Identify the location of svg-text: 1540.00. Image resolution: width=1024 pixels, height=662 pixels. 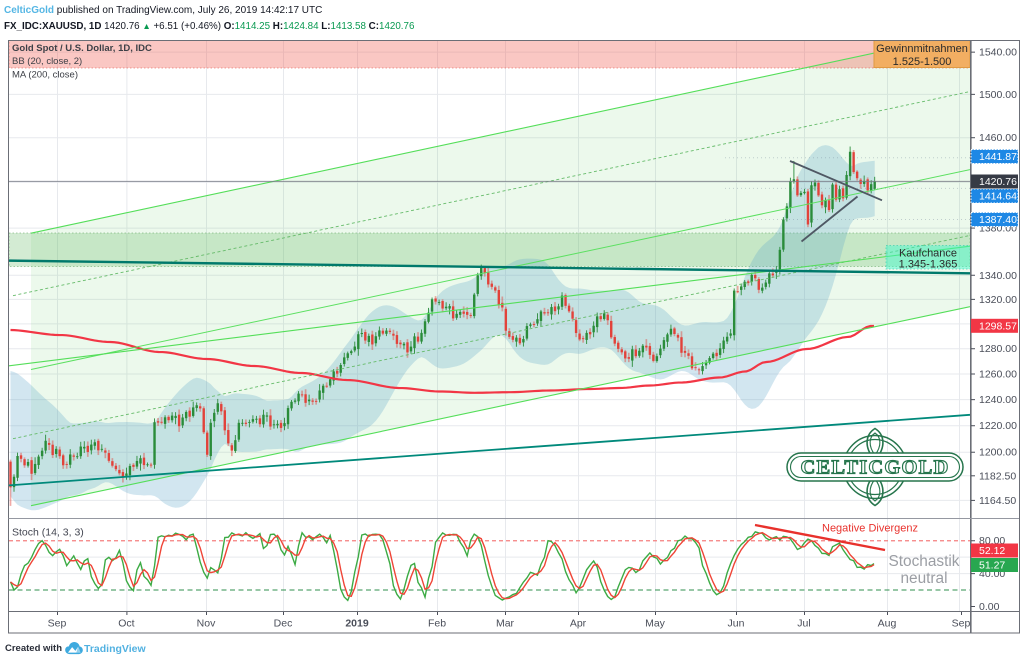
(998, 53).